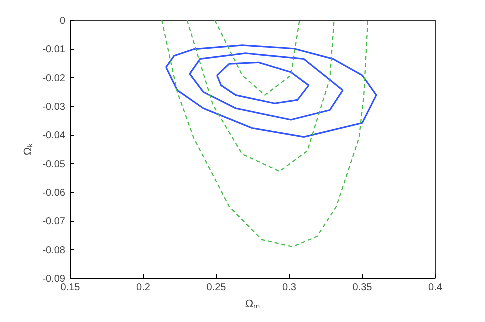 The width and height of the screenshot is (485, 322). Describe the element at coordinates (54, 136) in the screenshot. I see `y-tick-label: -0.04` at that location.